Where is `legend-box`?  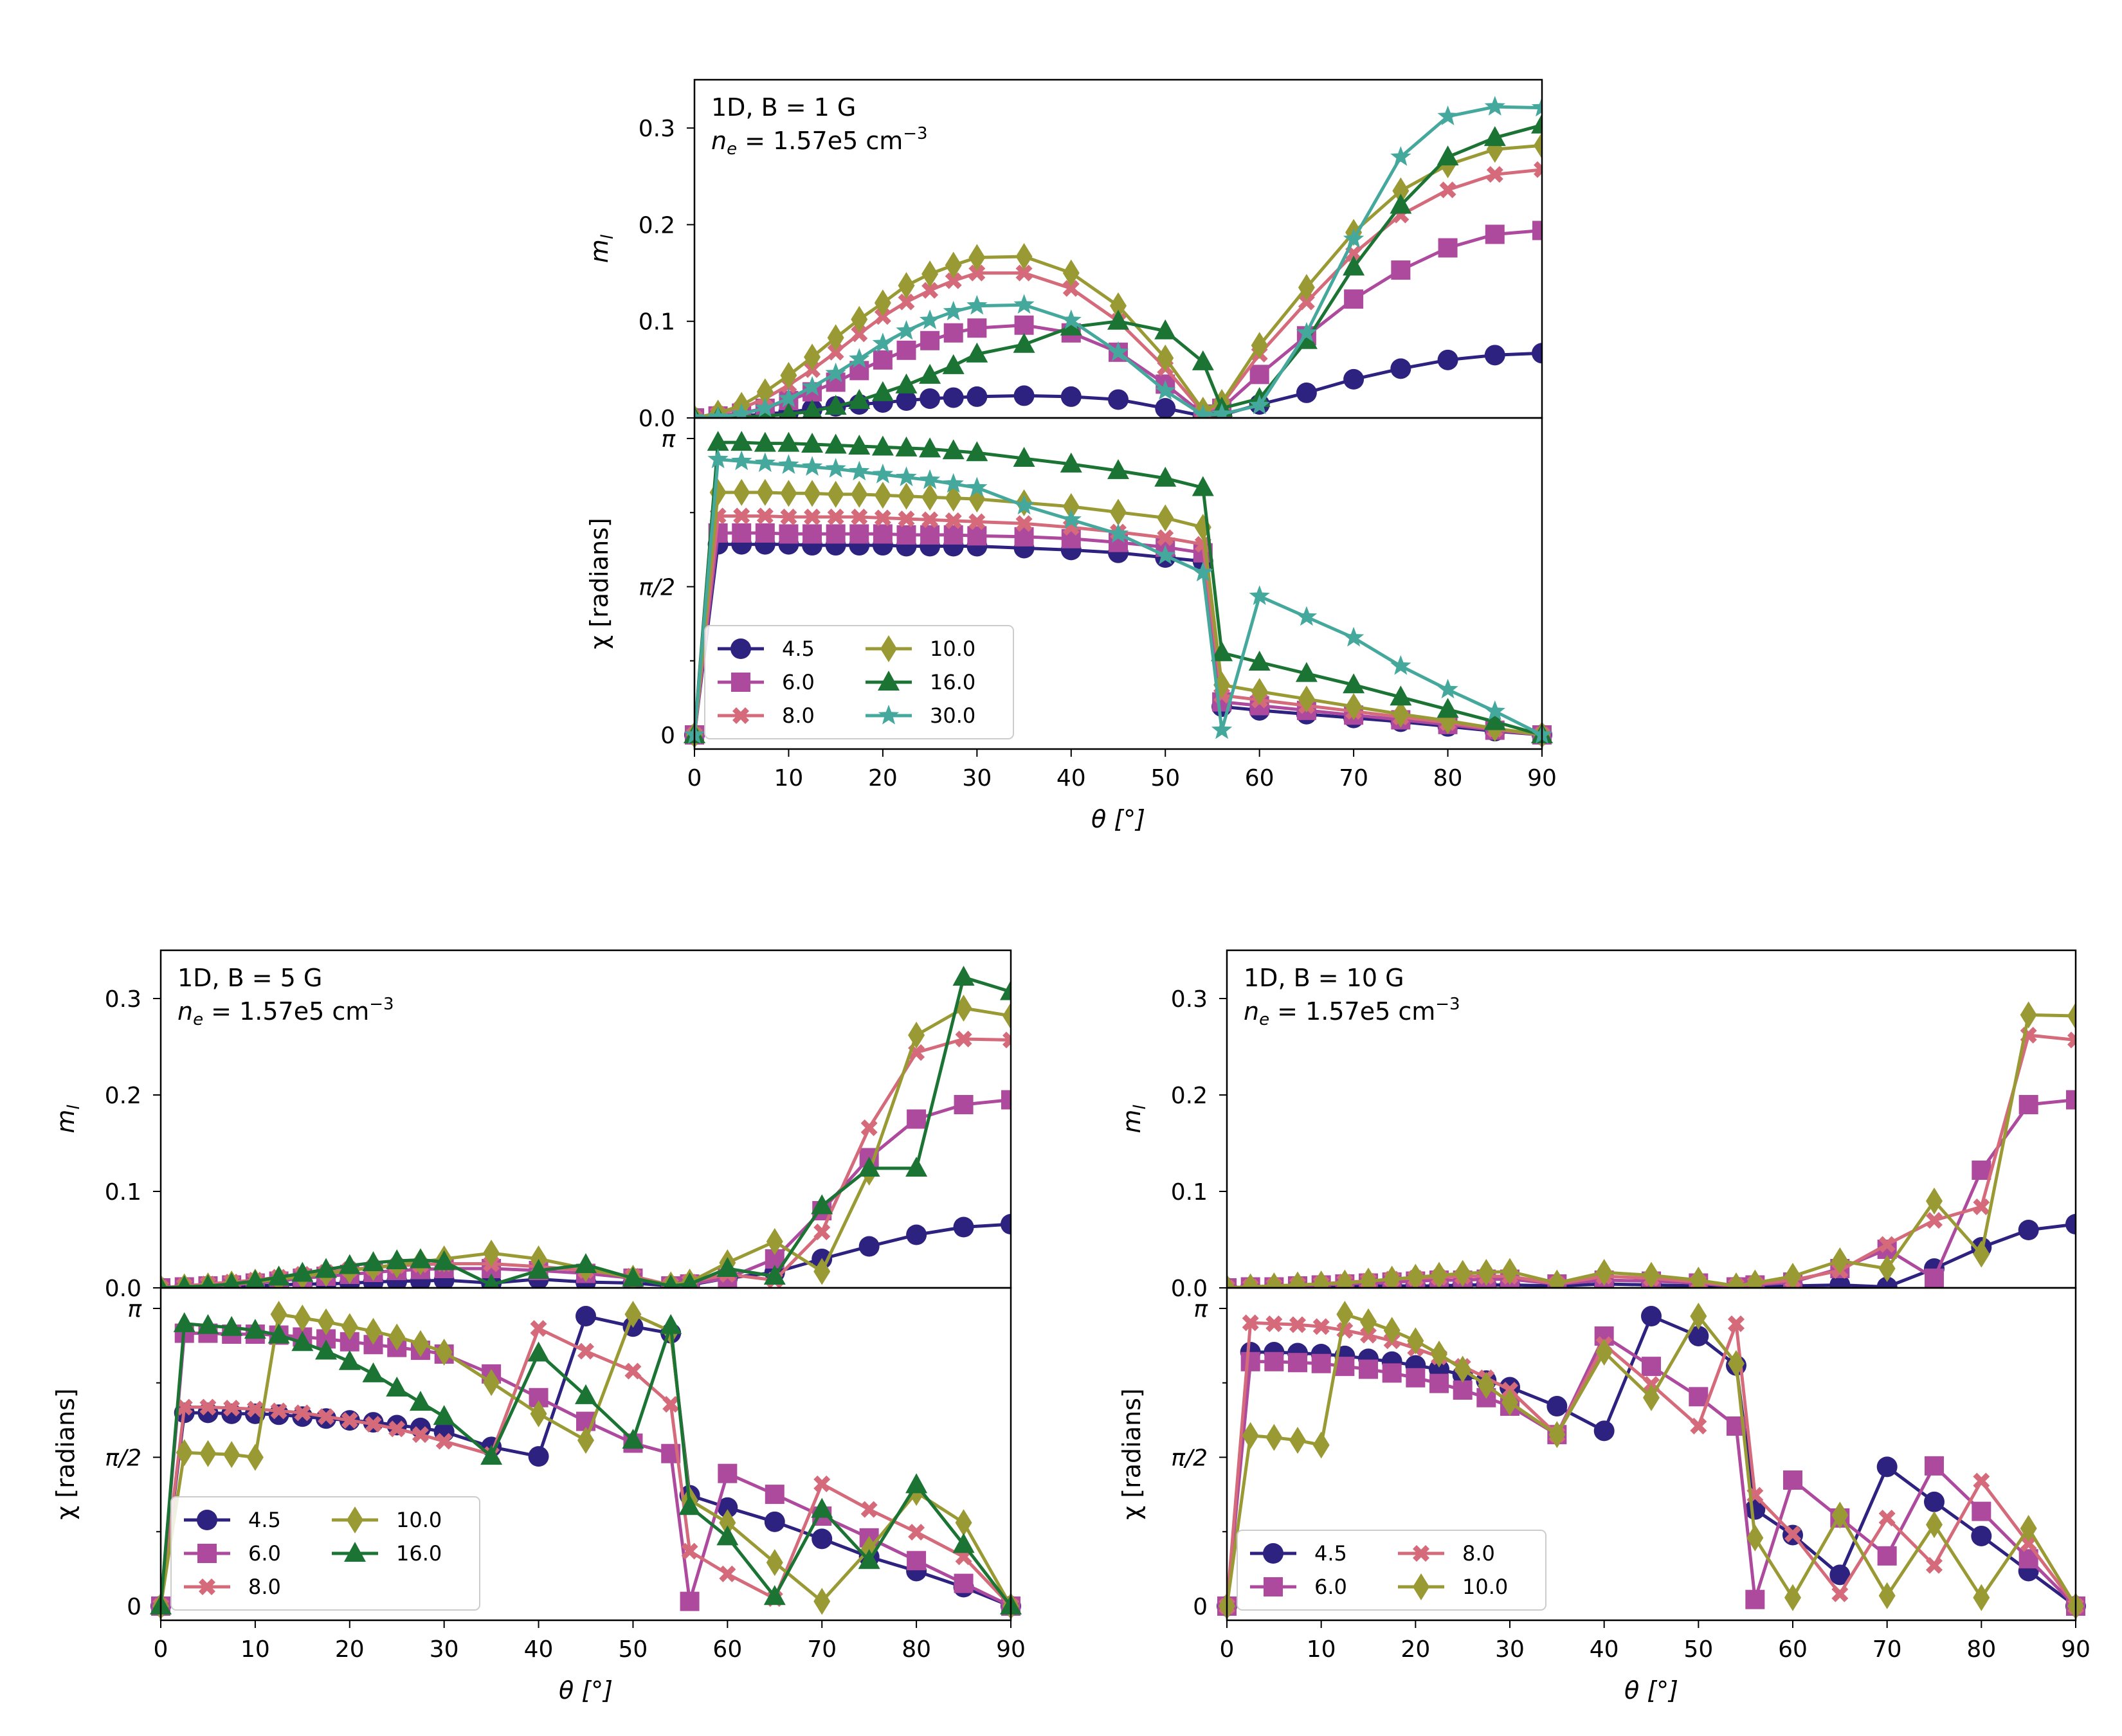 legend-box is located at coordinates (859, 682).